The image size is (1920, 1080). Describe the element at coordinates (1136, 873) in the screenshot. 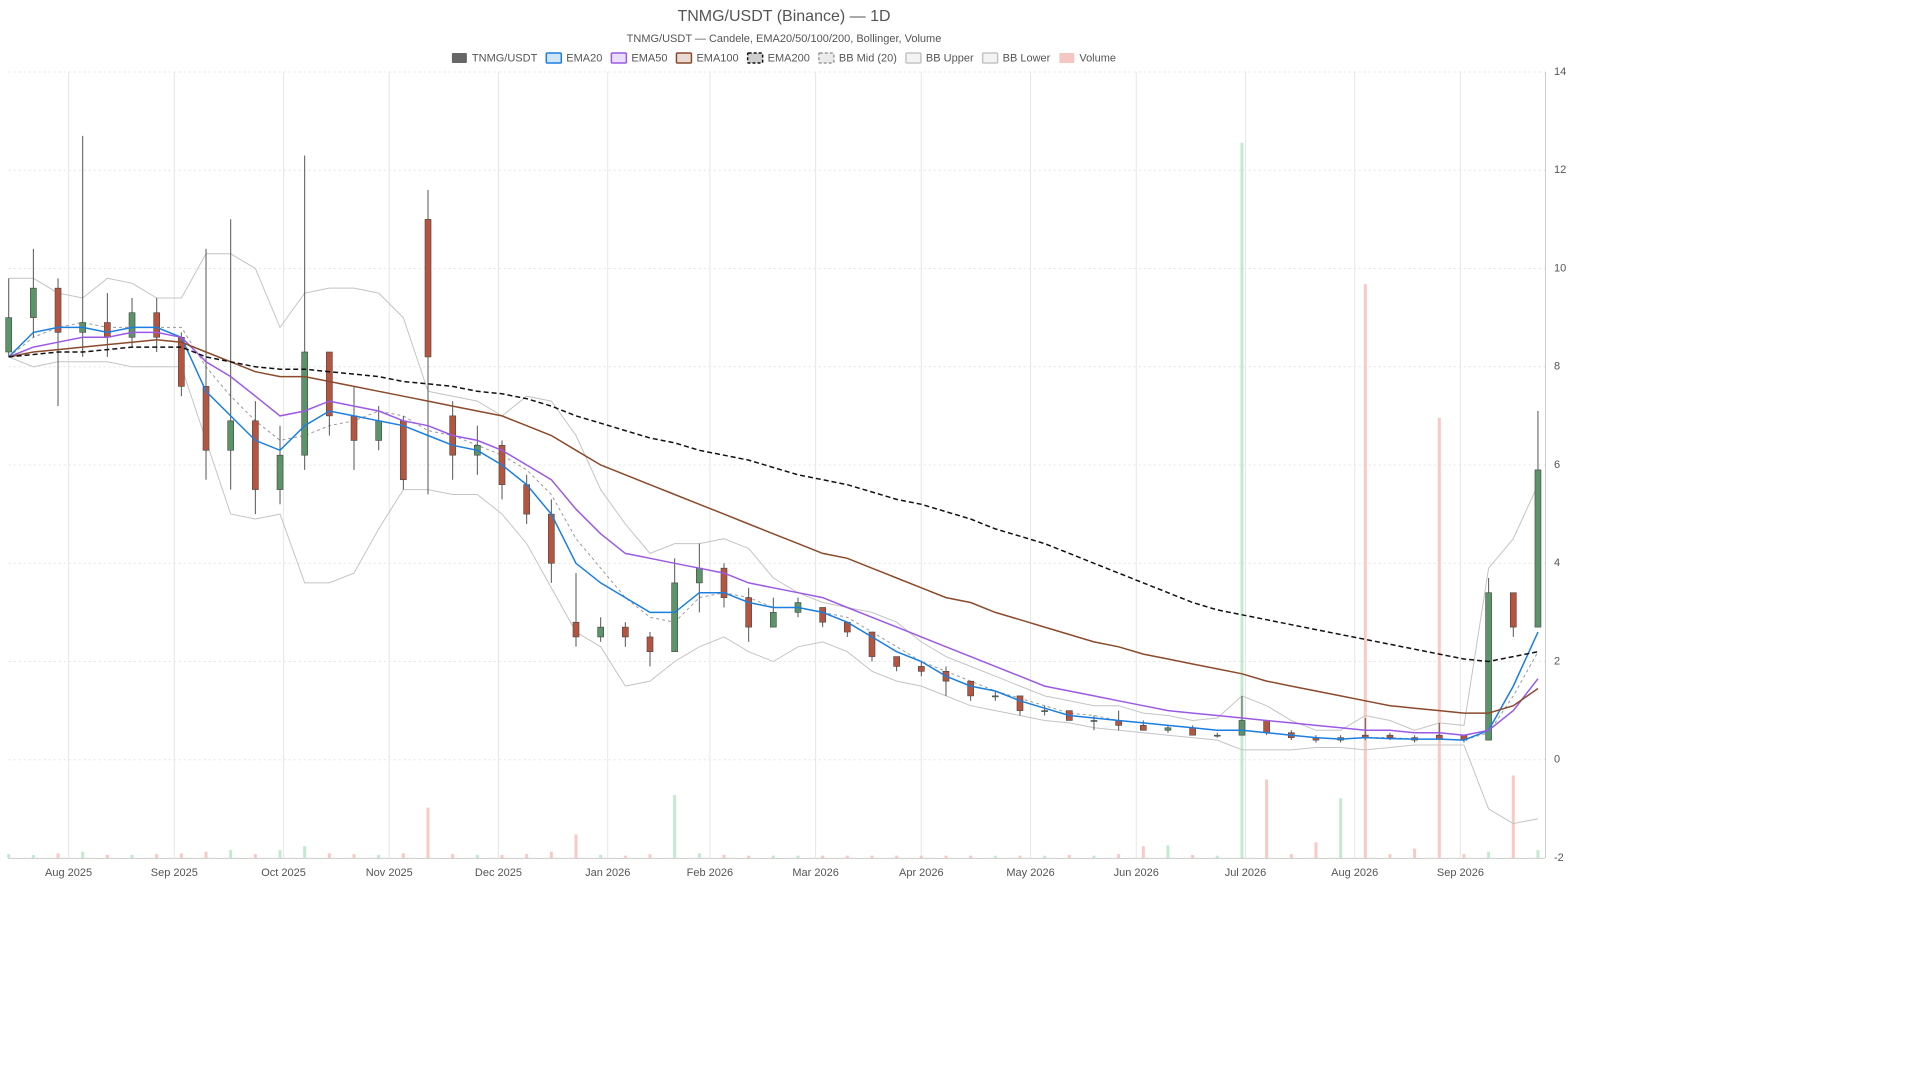

I see `x-tick-label: Jun 2026` at that location.